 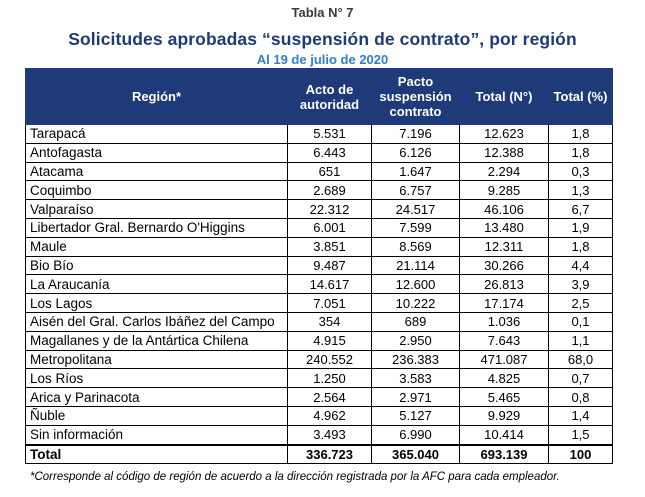 I want to click on cell-total-pct: 1,4, so click(x=580, y=415).